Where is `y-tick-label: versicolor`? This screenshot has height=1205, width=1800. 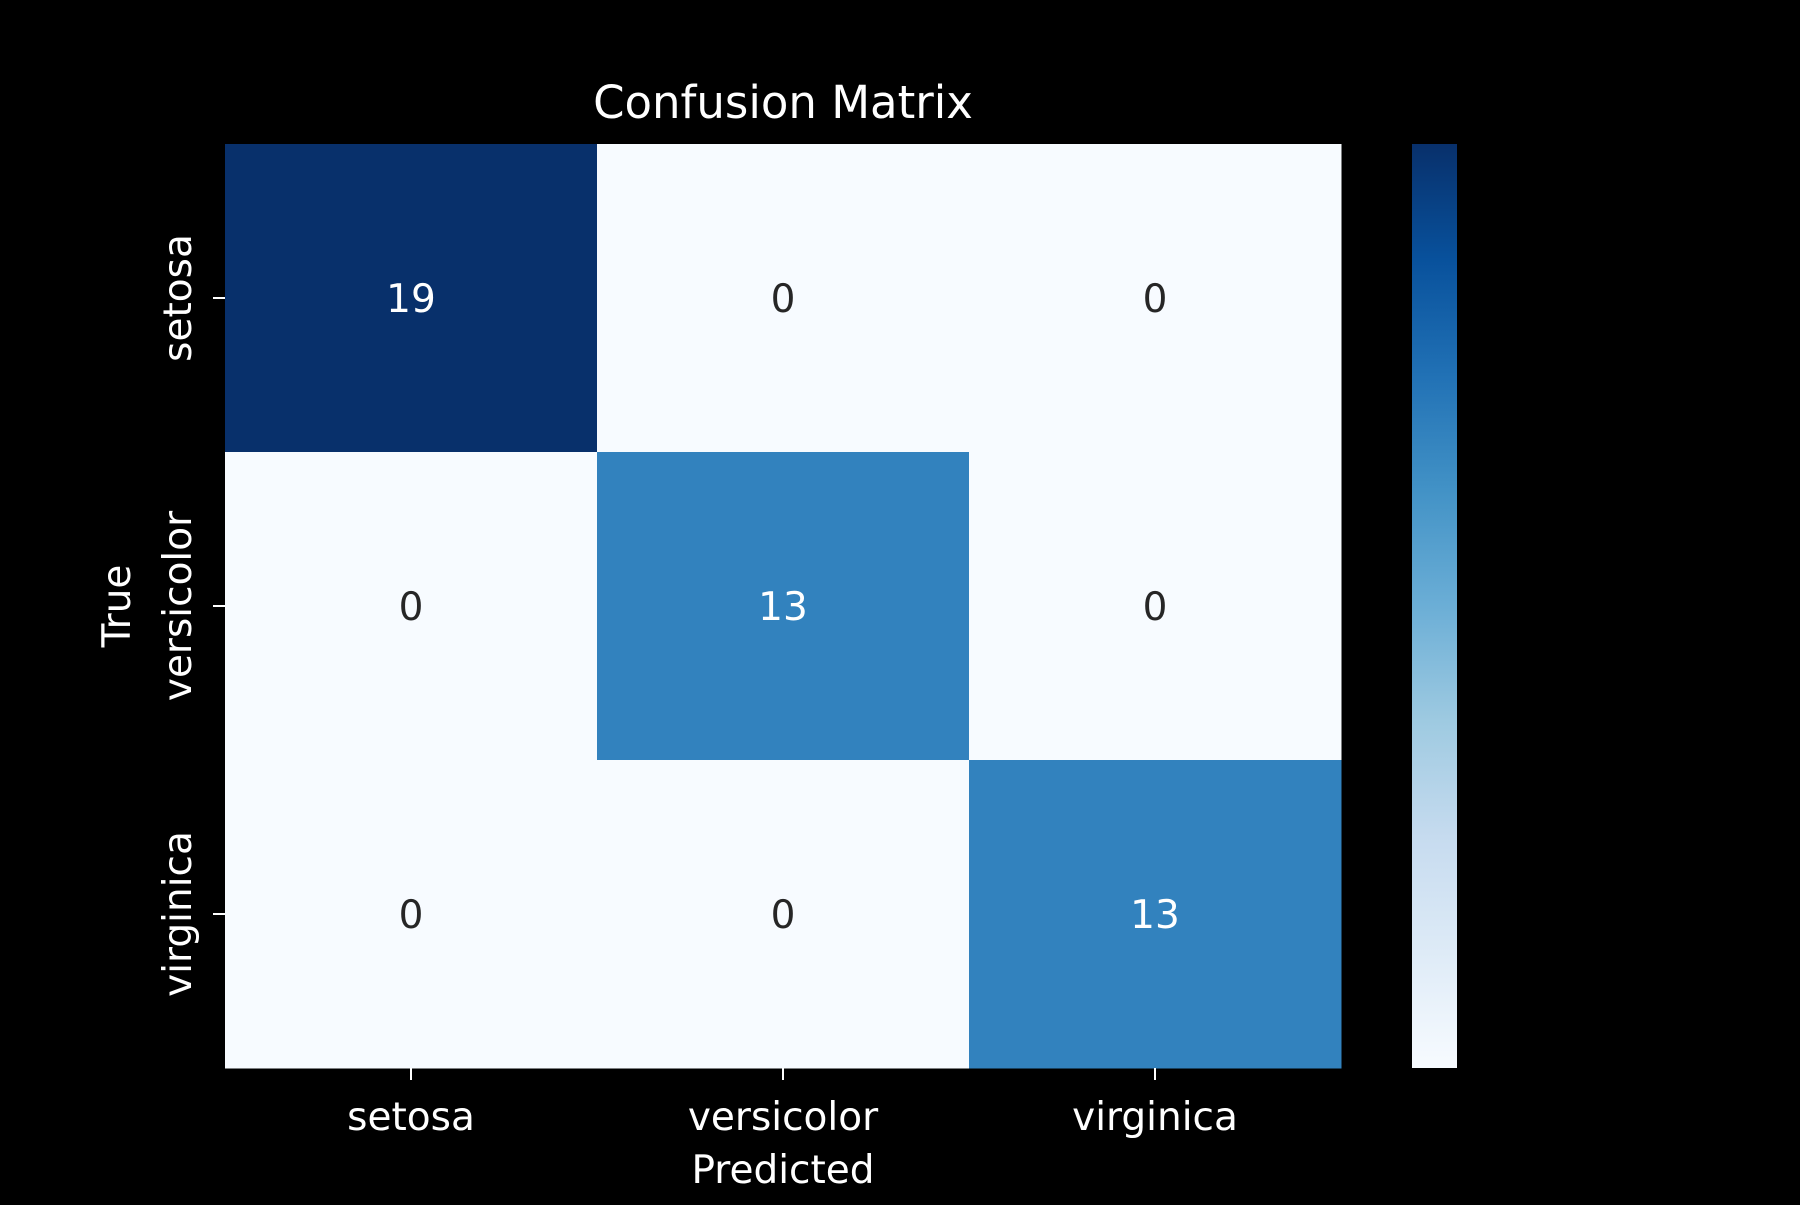
y-tick-label: versicolor is located at coordinates (178, 605).